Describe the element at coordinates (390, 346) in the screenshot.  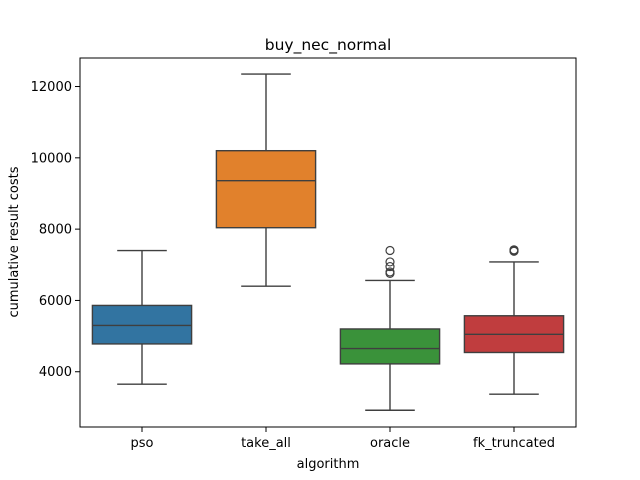
I see `box-oracle` at that location.